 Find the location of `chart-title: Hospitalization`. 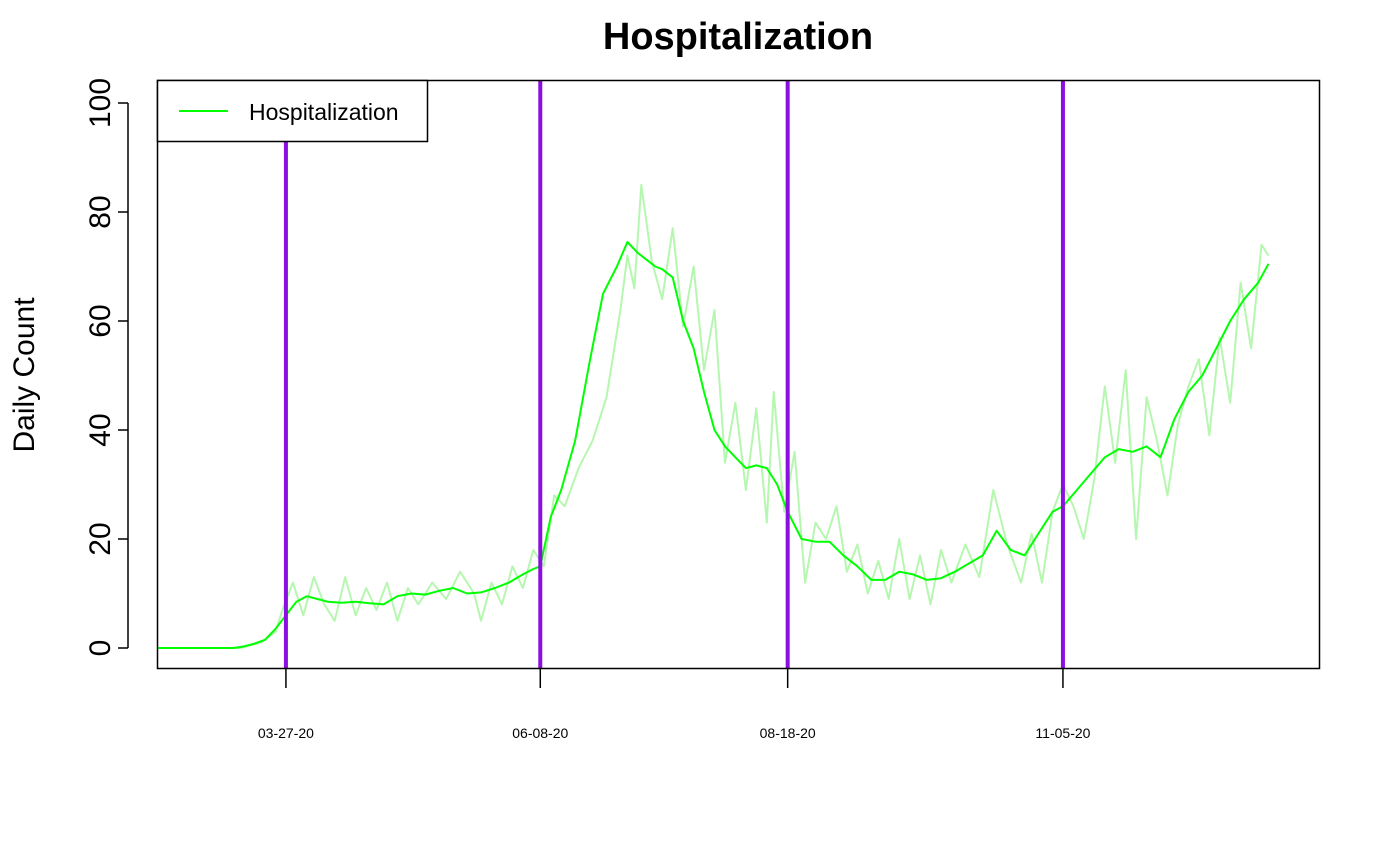

chart-title: Hospitalization is located at coordinates (738, 37).